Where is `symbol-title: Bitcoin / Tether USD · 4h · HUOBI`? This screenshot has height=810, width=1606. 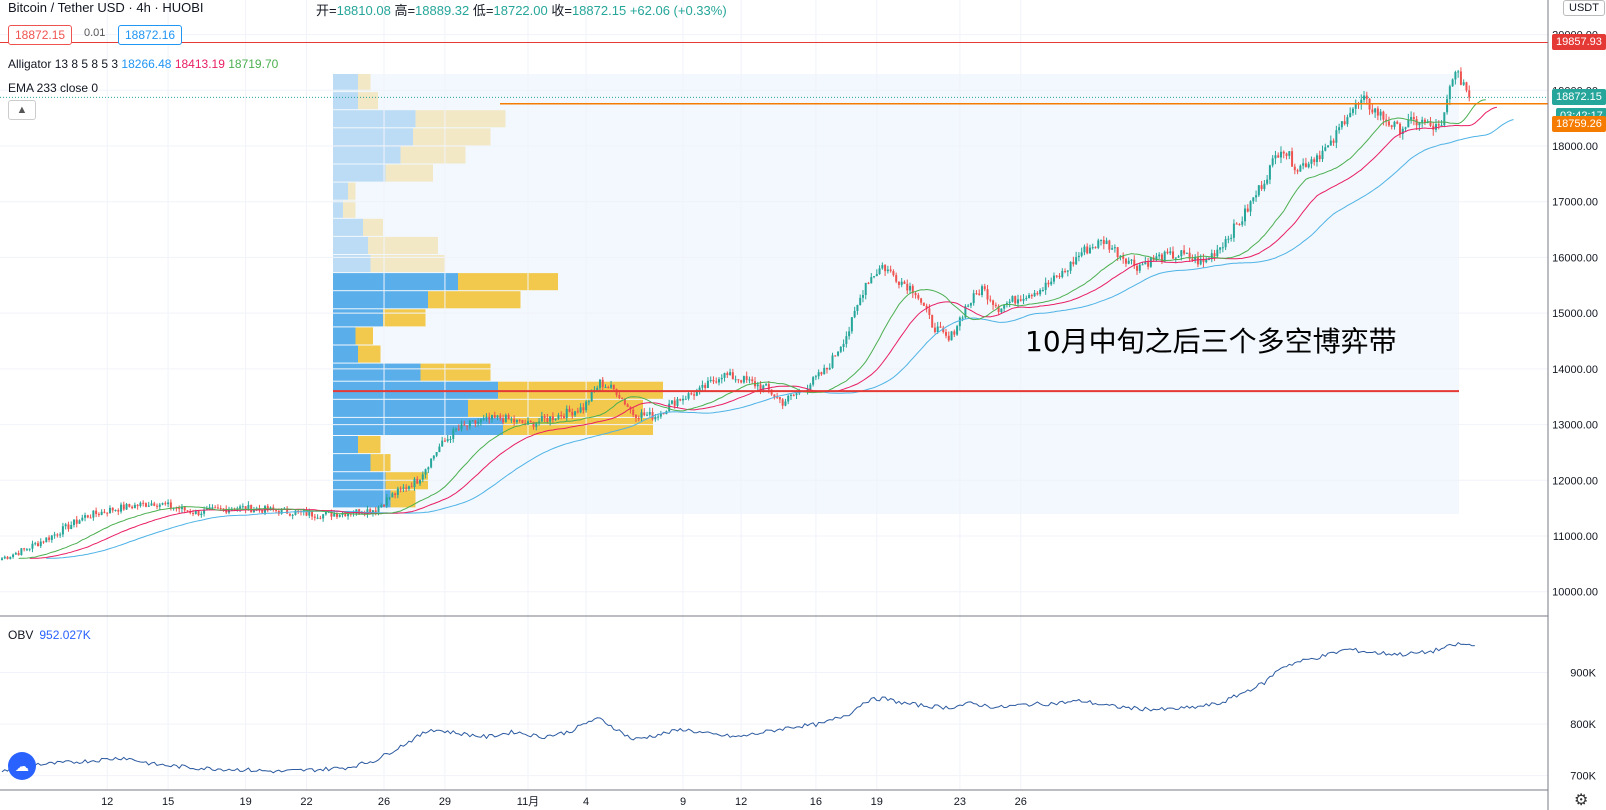
symbol-title: Bitcoin / Tether USD · 4h · HUOBI is located at coordinates (106, 7).